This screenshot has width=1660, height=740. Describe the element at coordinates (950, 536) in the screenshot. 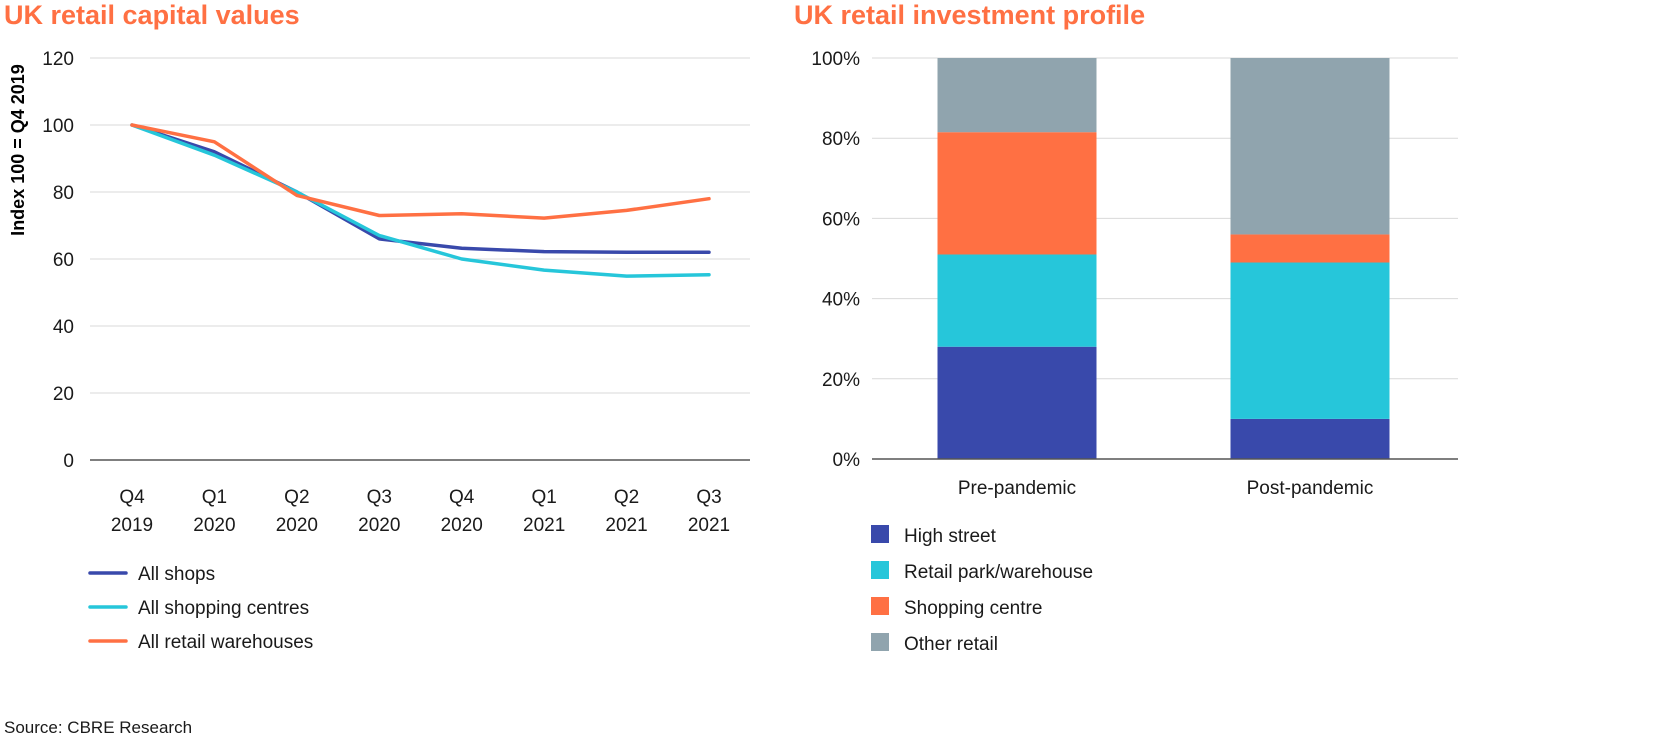

I see `legend-label: High street` at that location.